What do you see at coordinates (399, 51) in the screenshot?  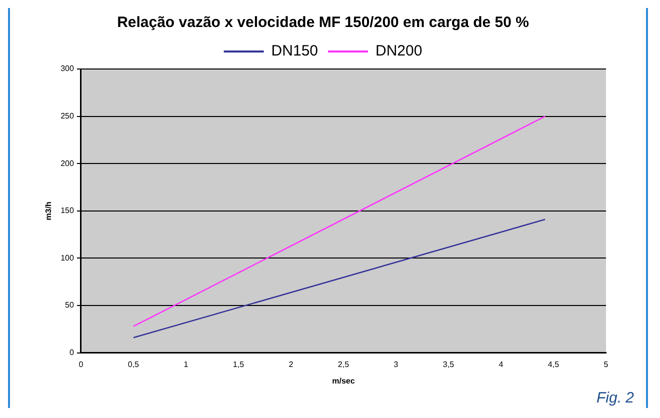 I see `legend-label: DN200` at bounding box center [399, 51].